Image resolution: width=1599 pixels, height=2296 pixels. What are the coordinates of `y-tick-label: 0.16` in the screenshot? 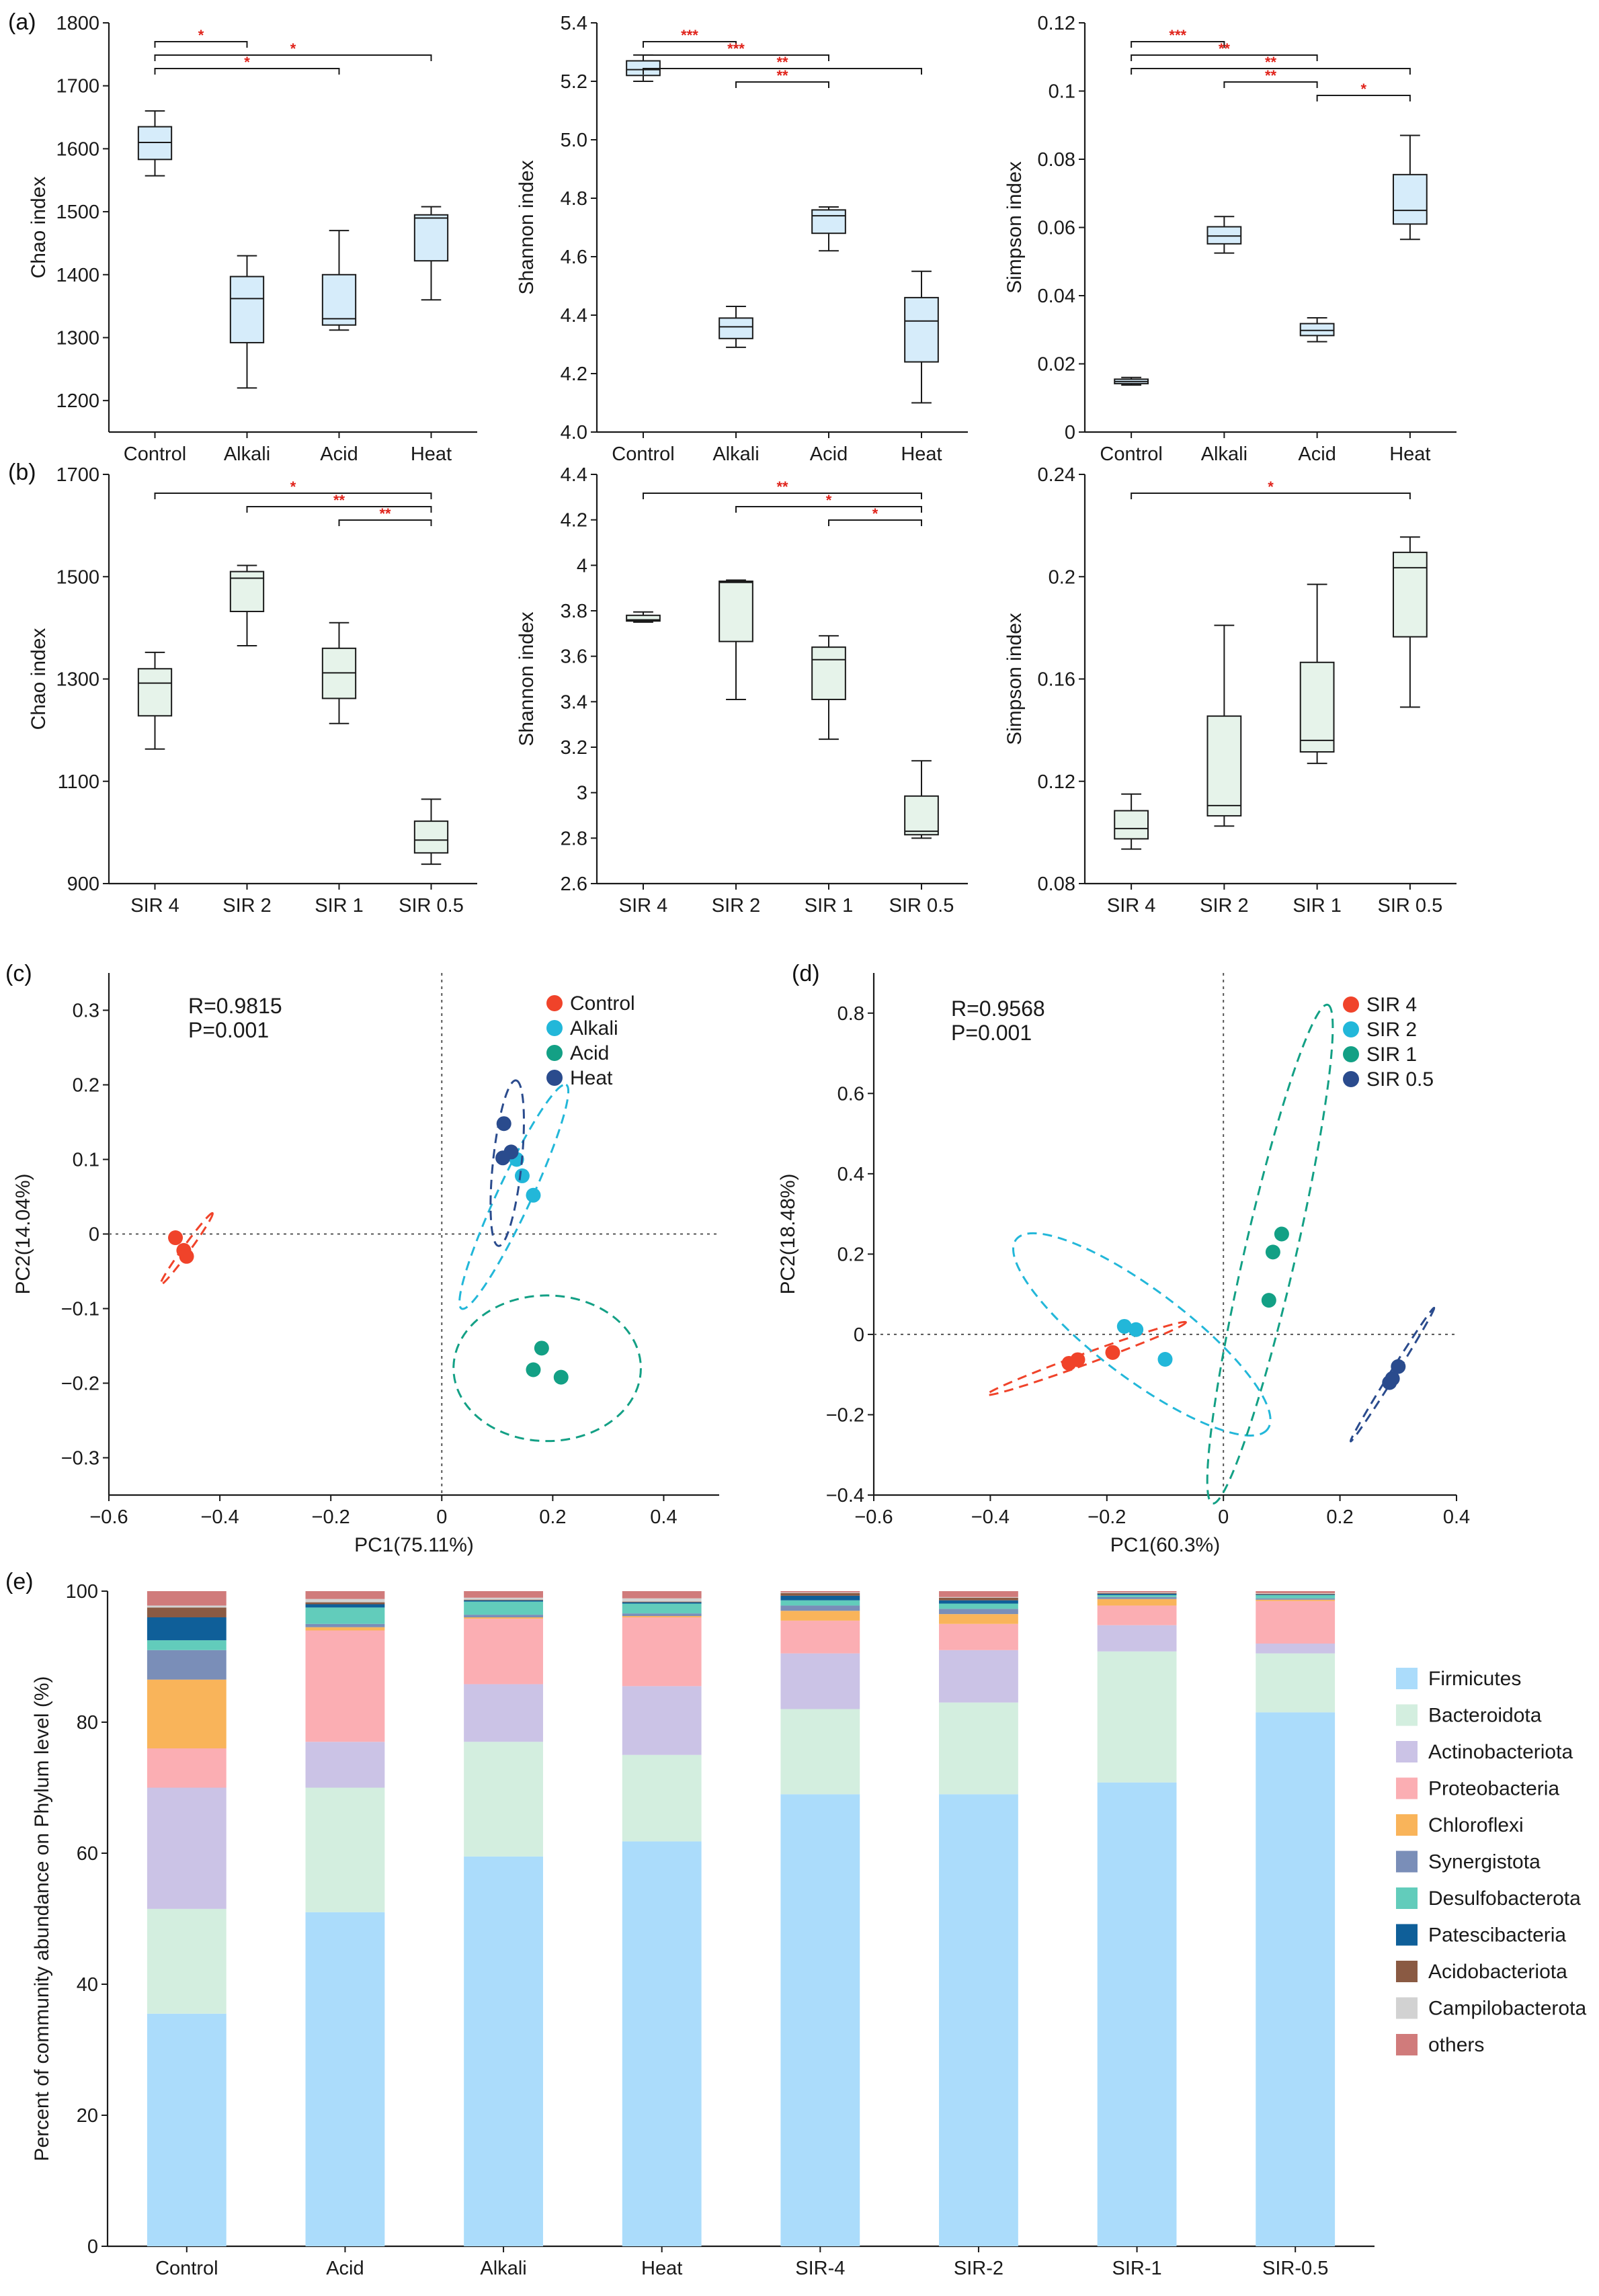 It's located at (1056, 680).